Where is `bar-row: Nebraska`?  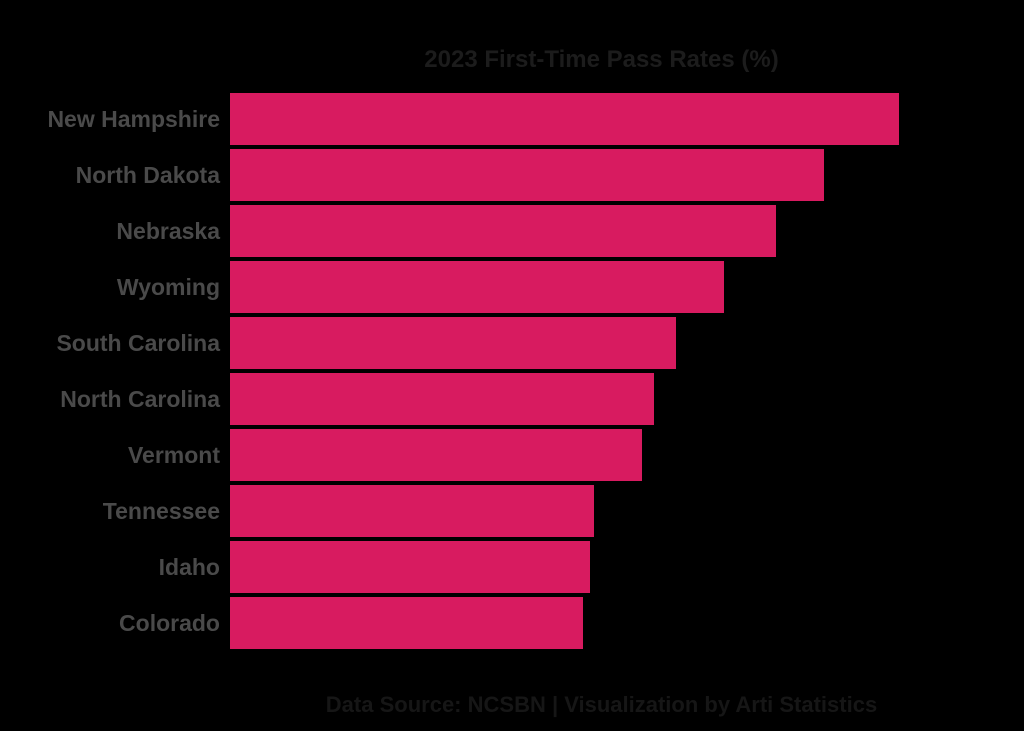 bar-row: Nebraska is located at coordinates (512, 231).